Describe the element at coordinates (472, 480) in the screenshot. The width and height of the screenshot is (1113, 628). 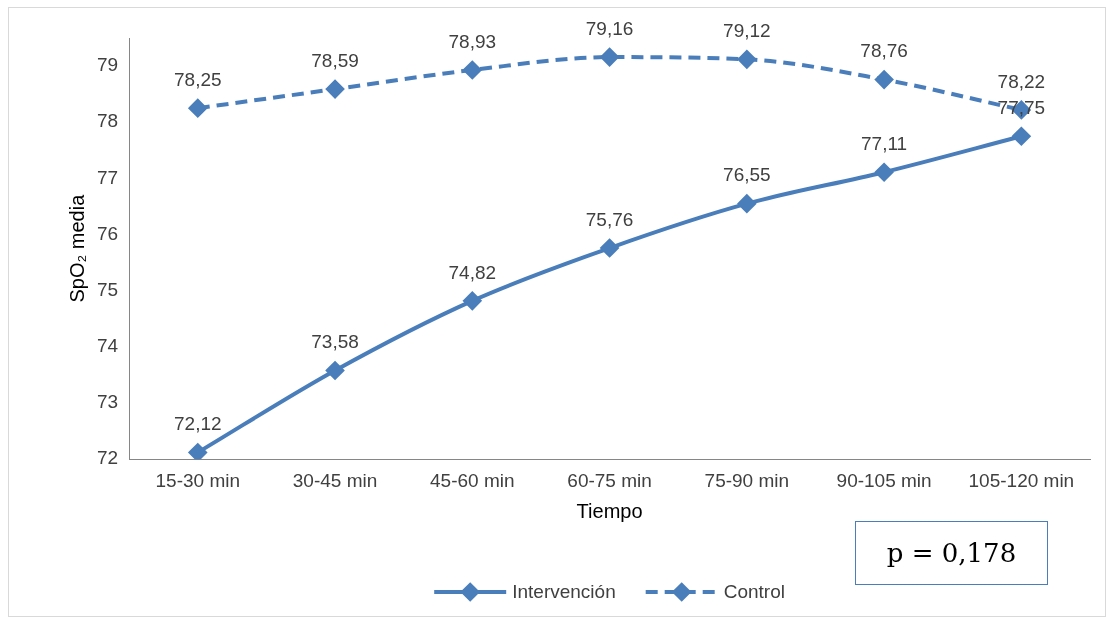
I see `x-tick-label: 45-60 min` at that location.